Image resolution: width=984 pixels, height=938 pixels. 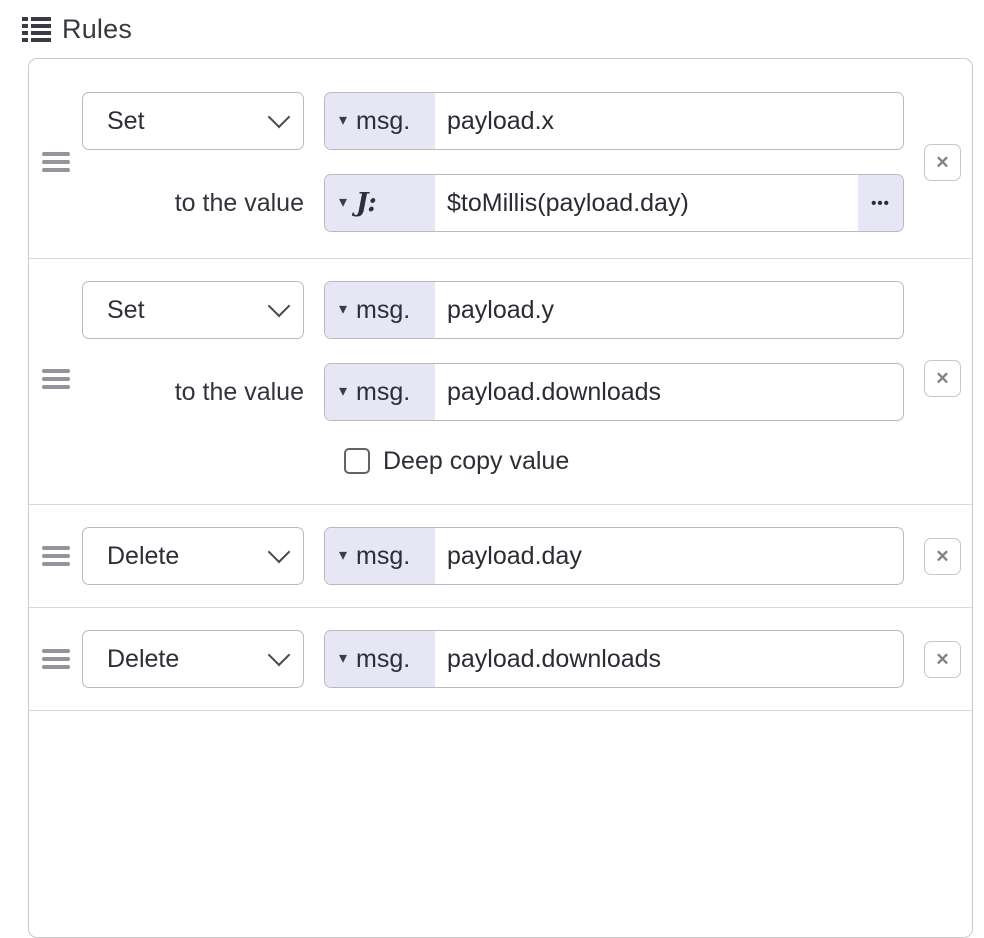 I want to click on rules-title: Rules, so click(x=97, y=29).